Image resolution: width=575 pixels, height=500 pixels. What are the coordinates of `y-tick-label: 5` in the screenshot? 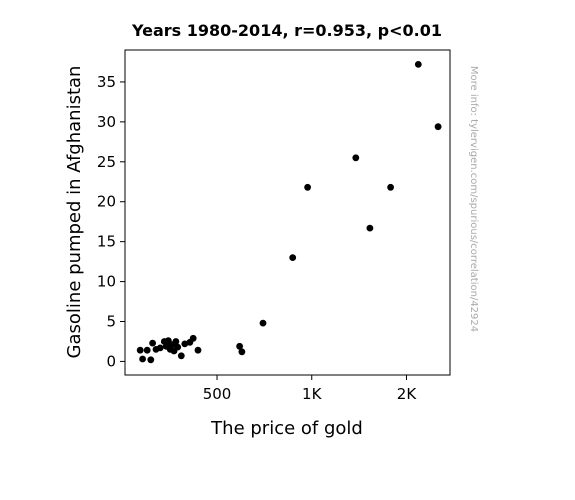 It's located at (111, 321).